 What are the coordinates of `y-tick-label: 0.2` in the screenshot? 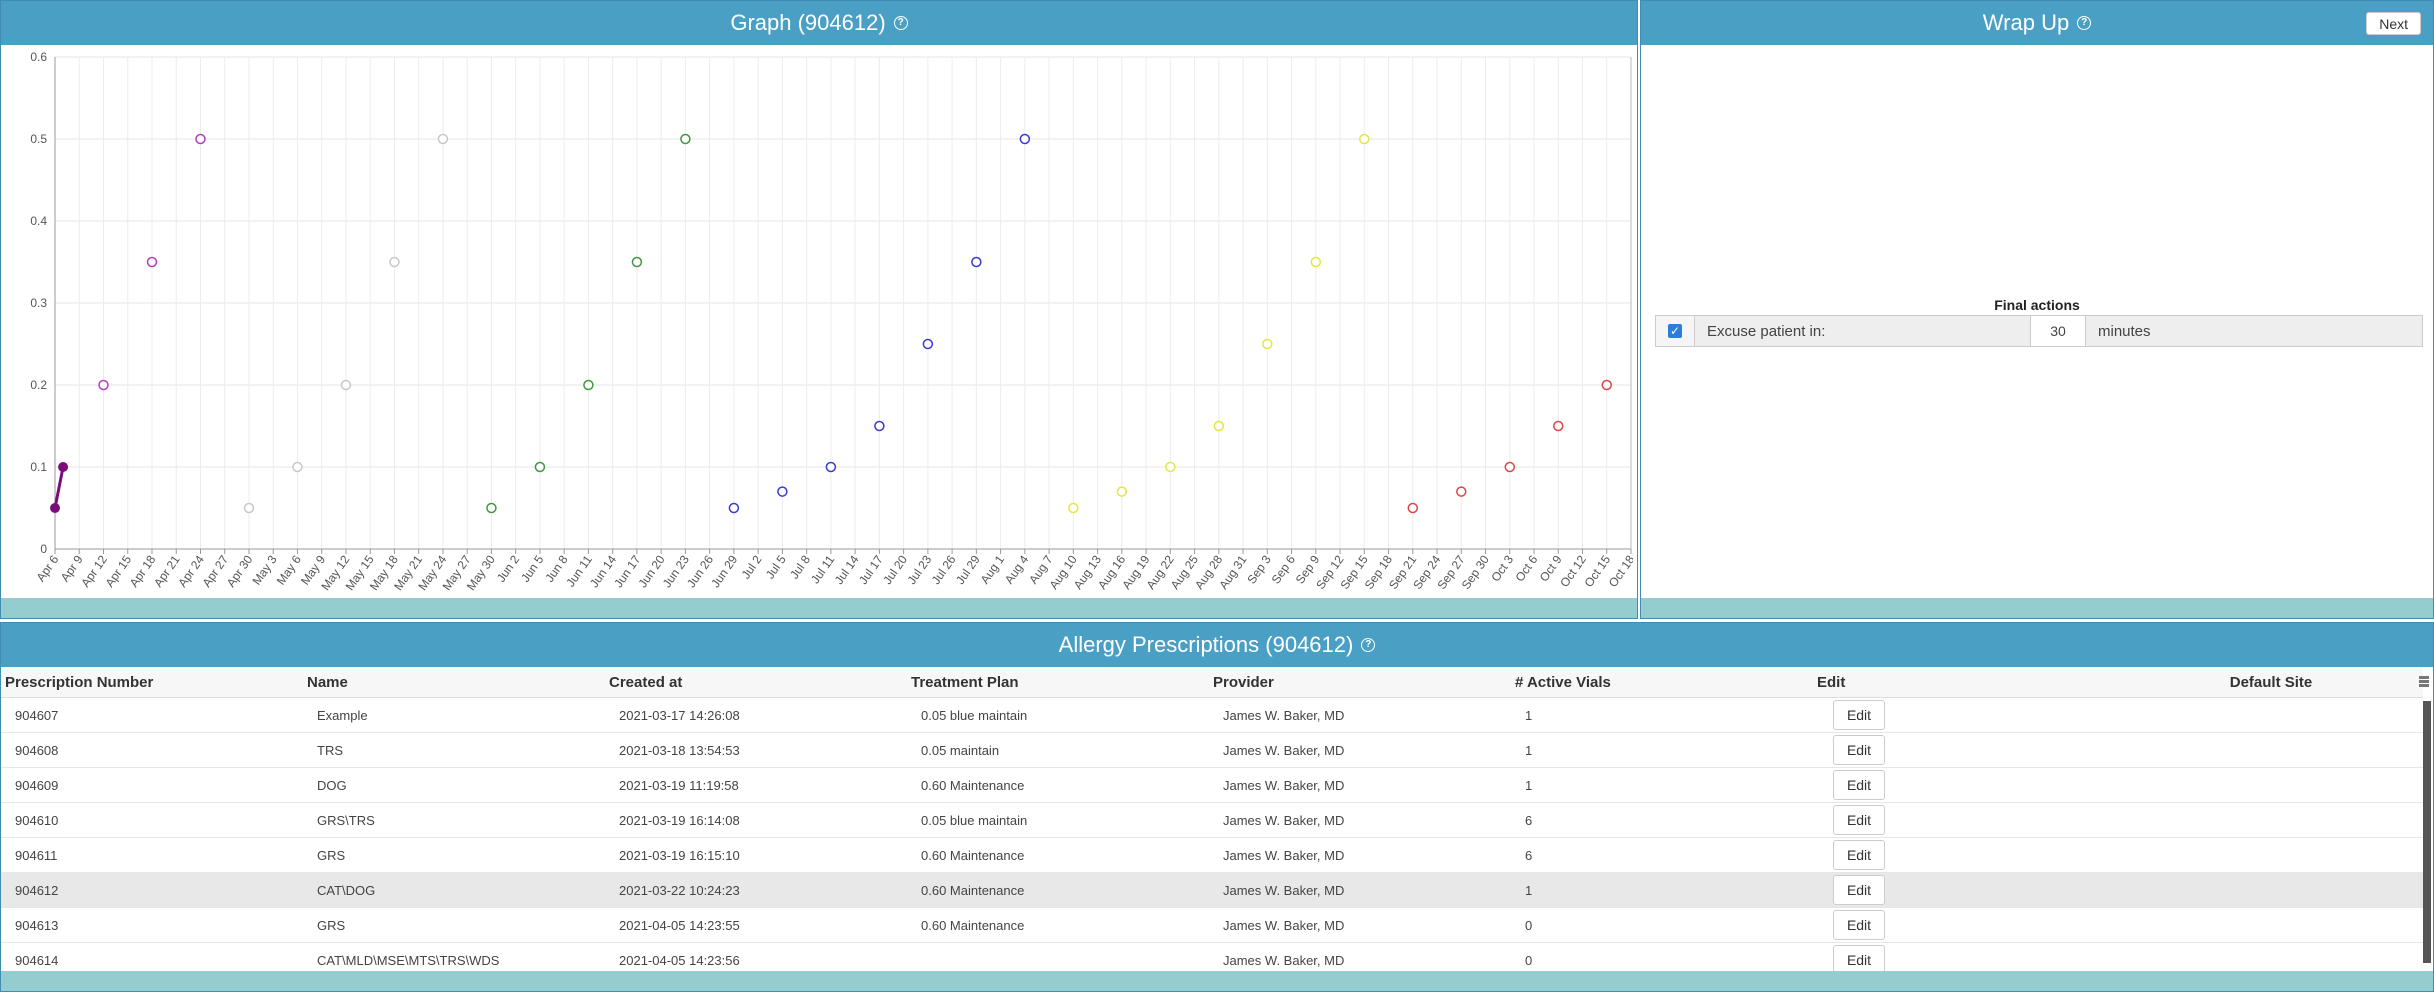 It's located at (38, 385).